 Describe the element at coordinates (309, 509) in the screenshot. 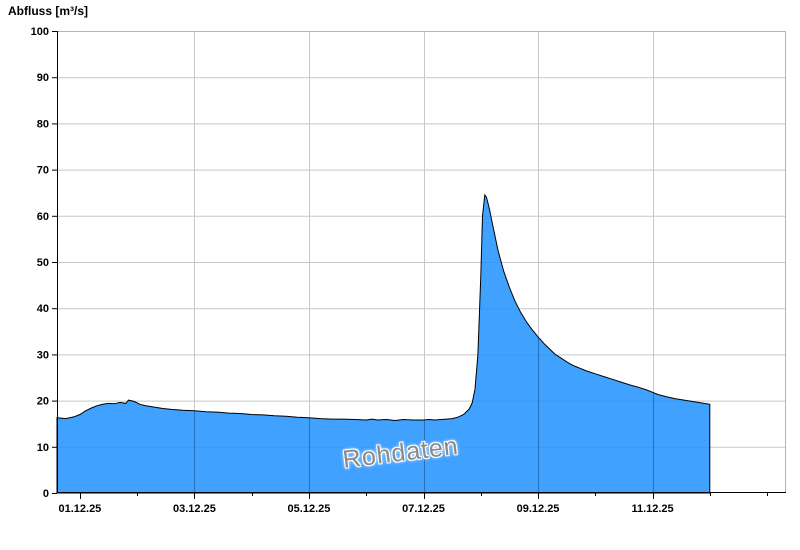

I see `x-tick-label: 05.12.25` at that location.